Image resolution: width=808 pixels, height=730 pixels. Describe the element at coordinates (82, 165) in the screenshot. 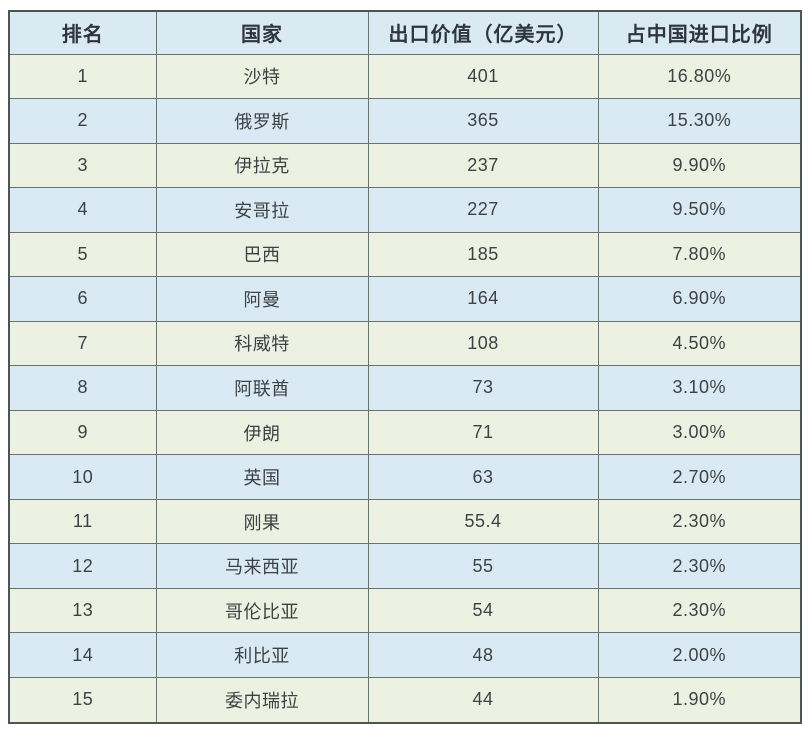

I see `cell-rank: 3` at that location.